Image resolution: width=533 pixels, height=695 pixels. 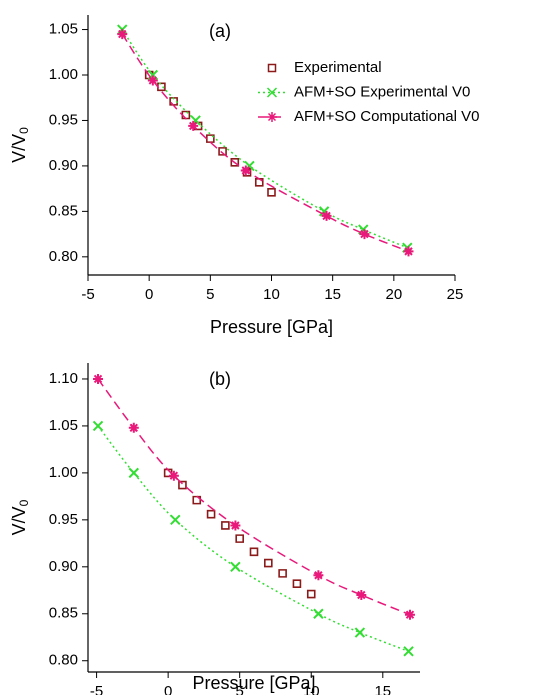 I want to click on legend-label: AFM+SO Experimental V0, so click(x=382, y=91).